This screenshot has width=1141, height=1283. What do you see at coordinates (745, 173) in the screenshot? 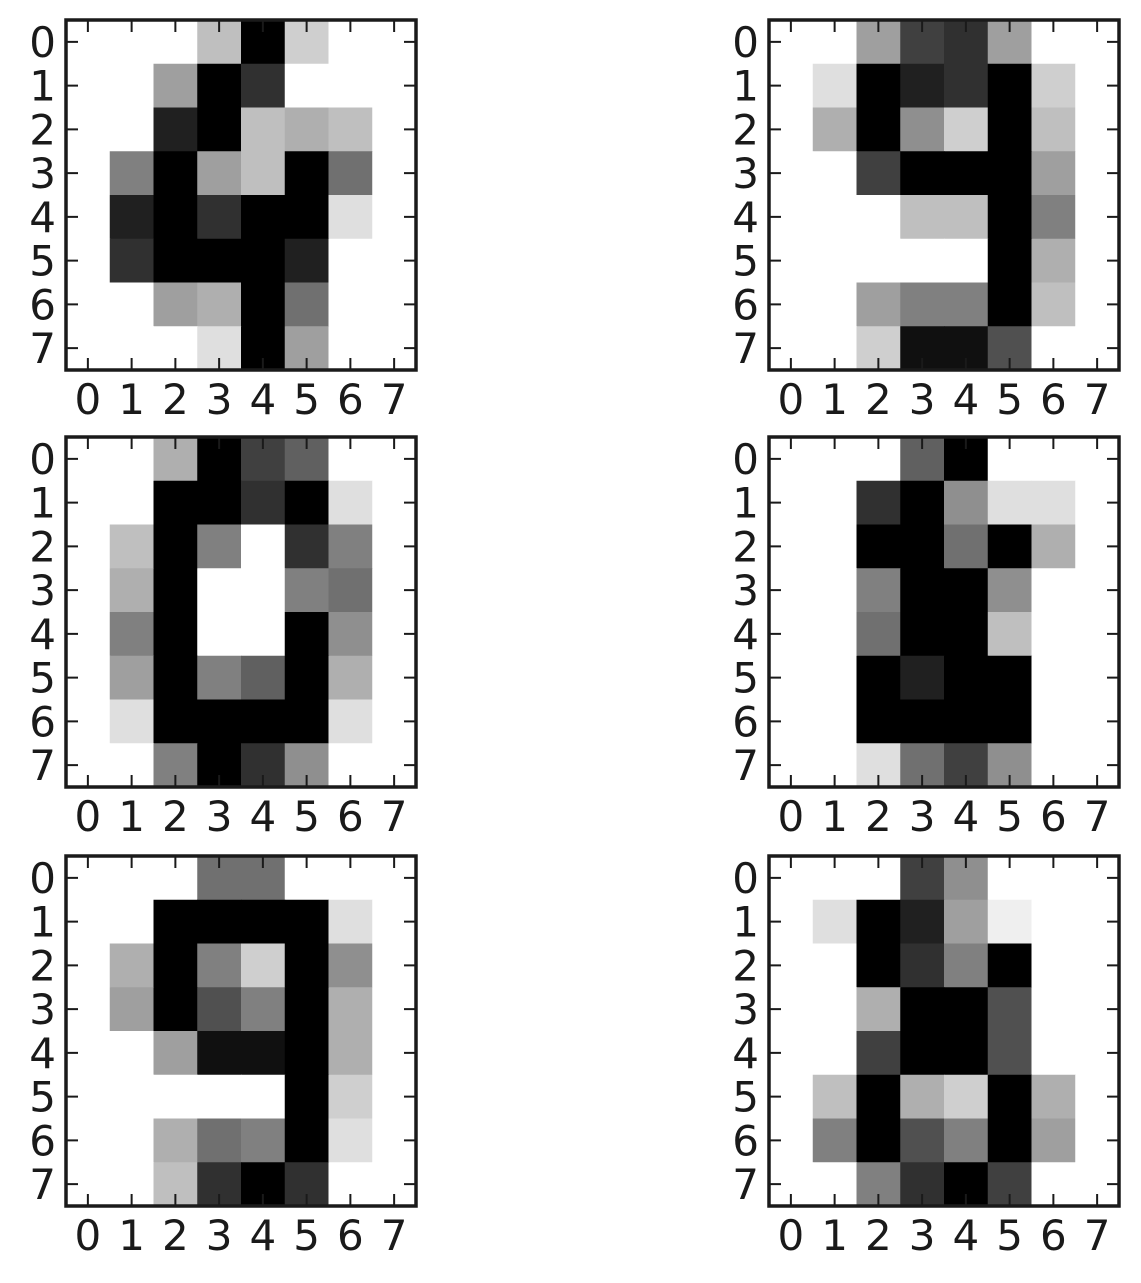
I see `y-tick-label: 3` at bounding box center [745, 173].